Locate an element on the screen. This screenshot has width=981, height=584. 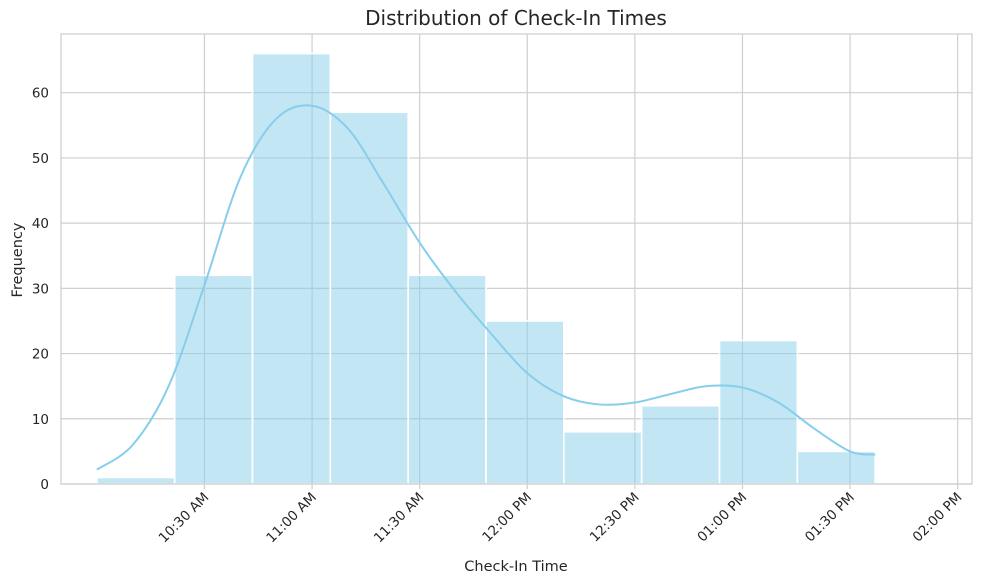
y-axis-ticks: 0 10 20 30 40 50 60 is located at coordinates (40, 289).